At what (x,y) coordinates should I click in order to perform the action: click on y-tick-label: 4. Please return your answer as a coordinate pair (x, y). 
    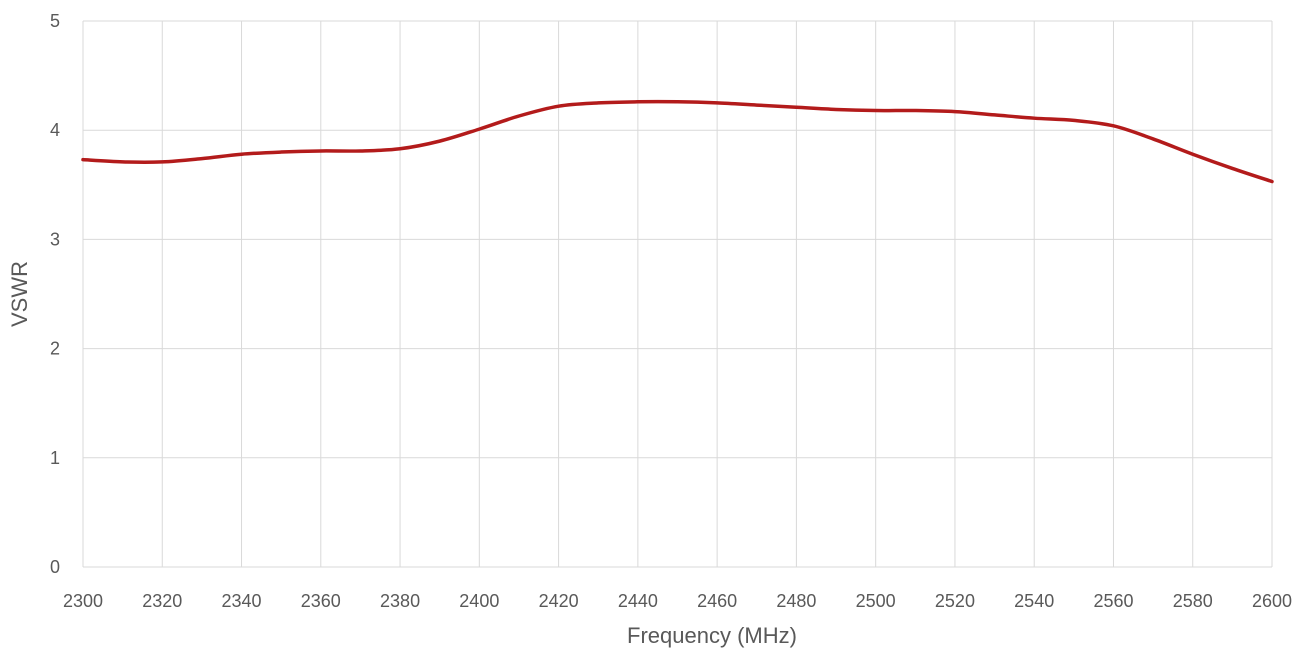
    Looking at the image, I should click on (55, 130).